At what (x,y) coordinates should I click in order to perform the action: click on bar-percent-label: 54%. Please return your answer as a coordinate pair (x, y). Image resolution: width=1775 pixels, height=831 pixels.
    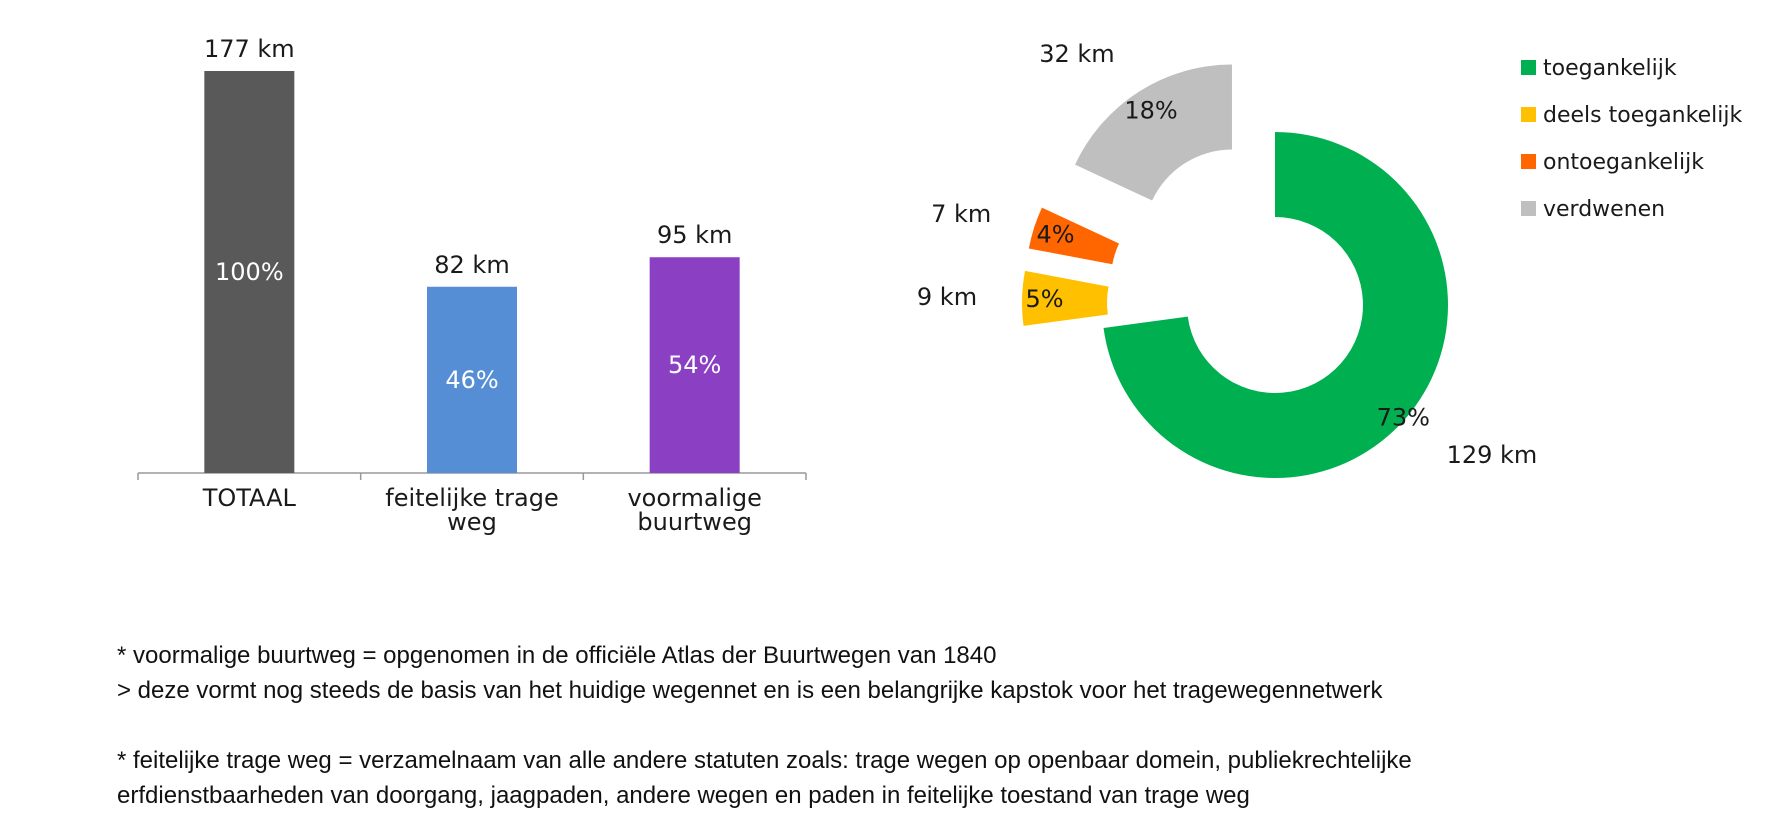
    Looking at the image, I should click on (694, 365).